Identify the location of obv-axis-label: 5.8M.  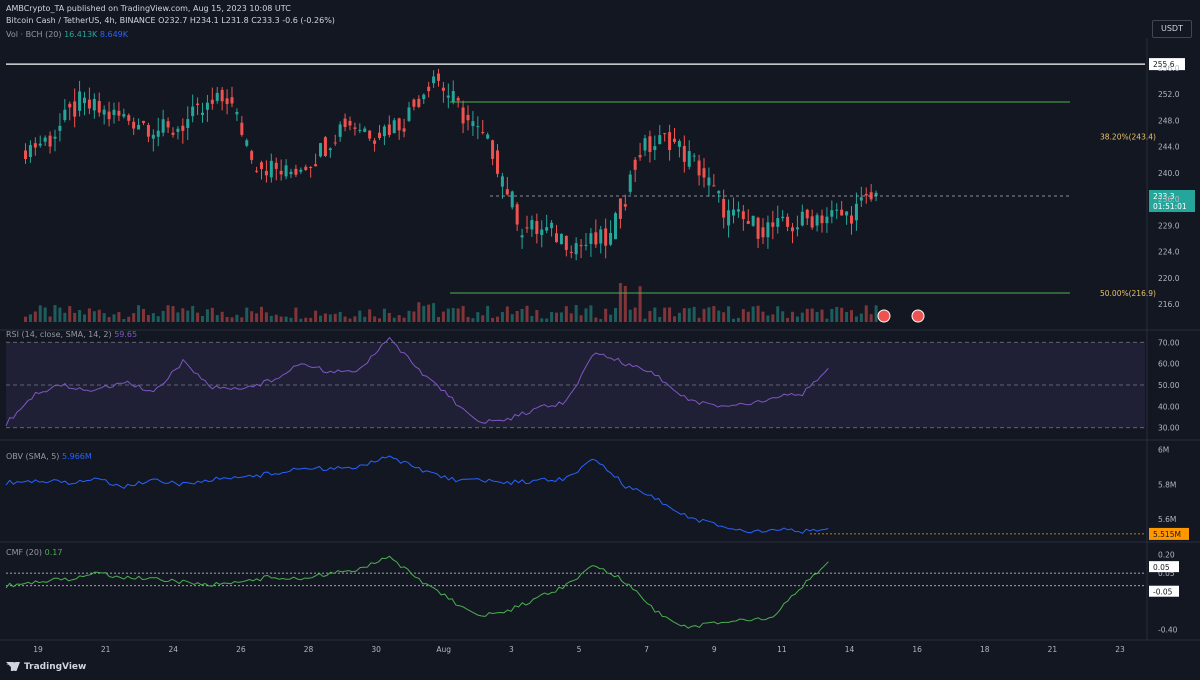
(1167, 484).